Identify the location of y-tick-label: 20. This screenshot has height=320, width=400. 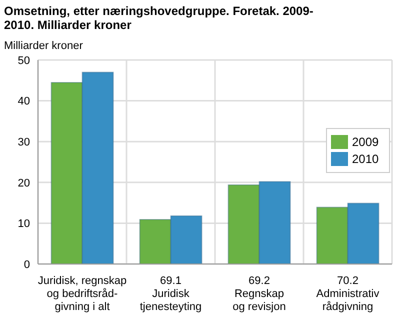
(24, 183).